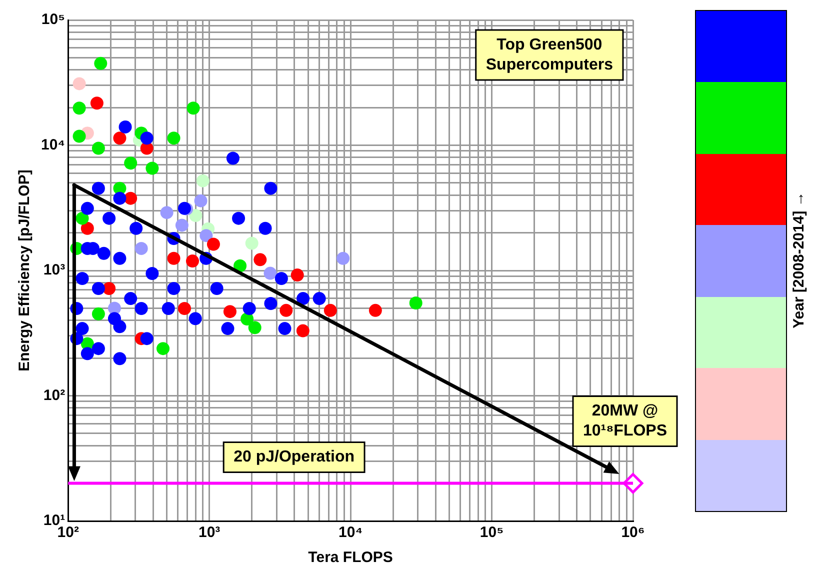  I want to click on annotation: Top Green500 Supercomputers, so click(550, 55).